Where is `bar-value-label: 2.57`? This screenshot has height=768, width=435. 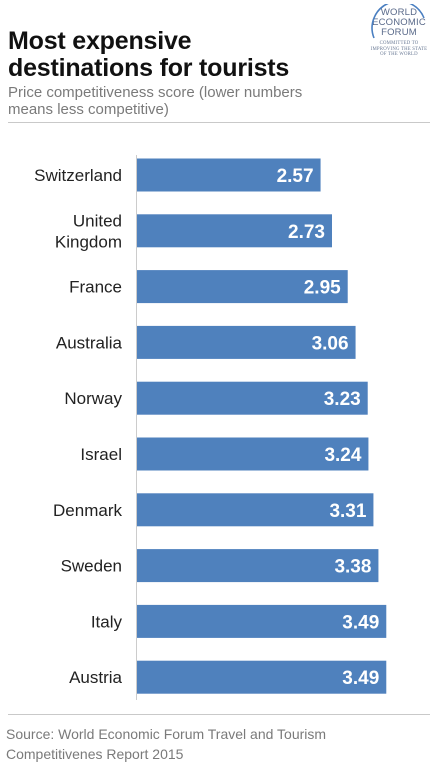
bar-value-label: 2.57 is located at coordinates (295, 176).